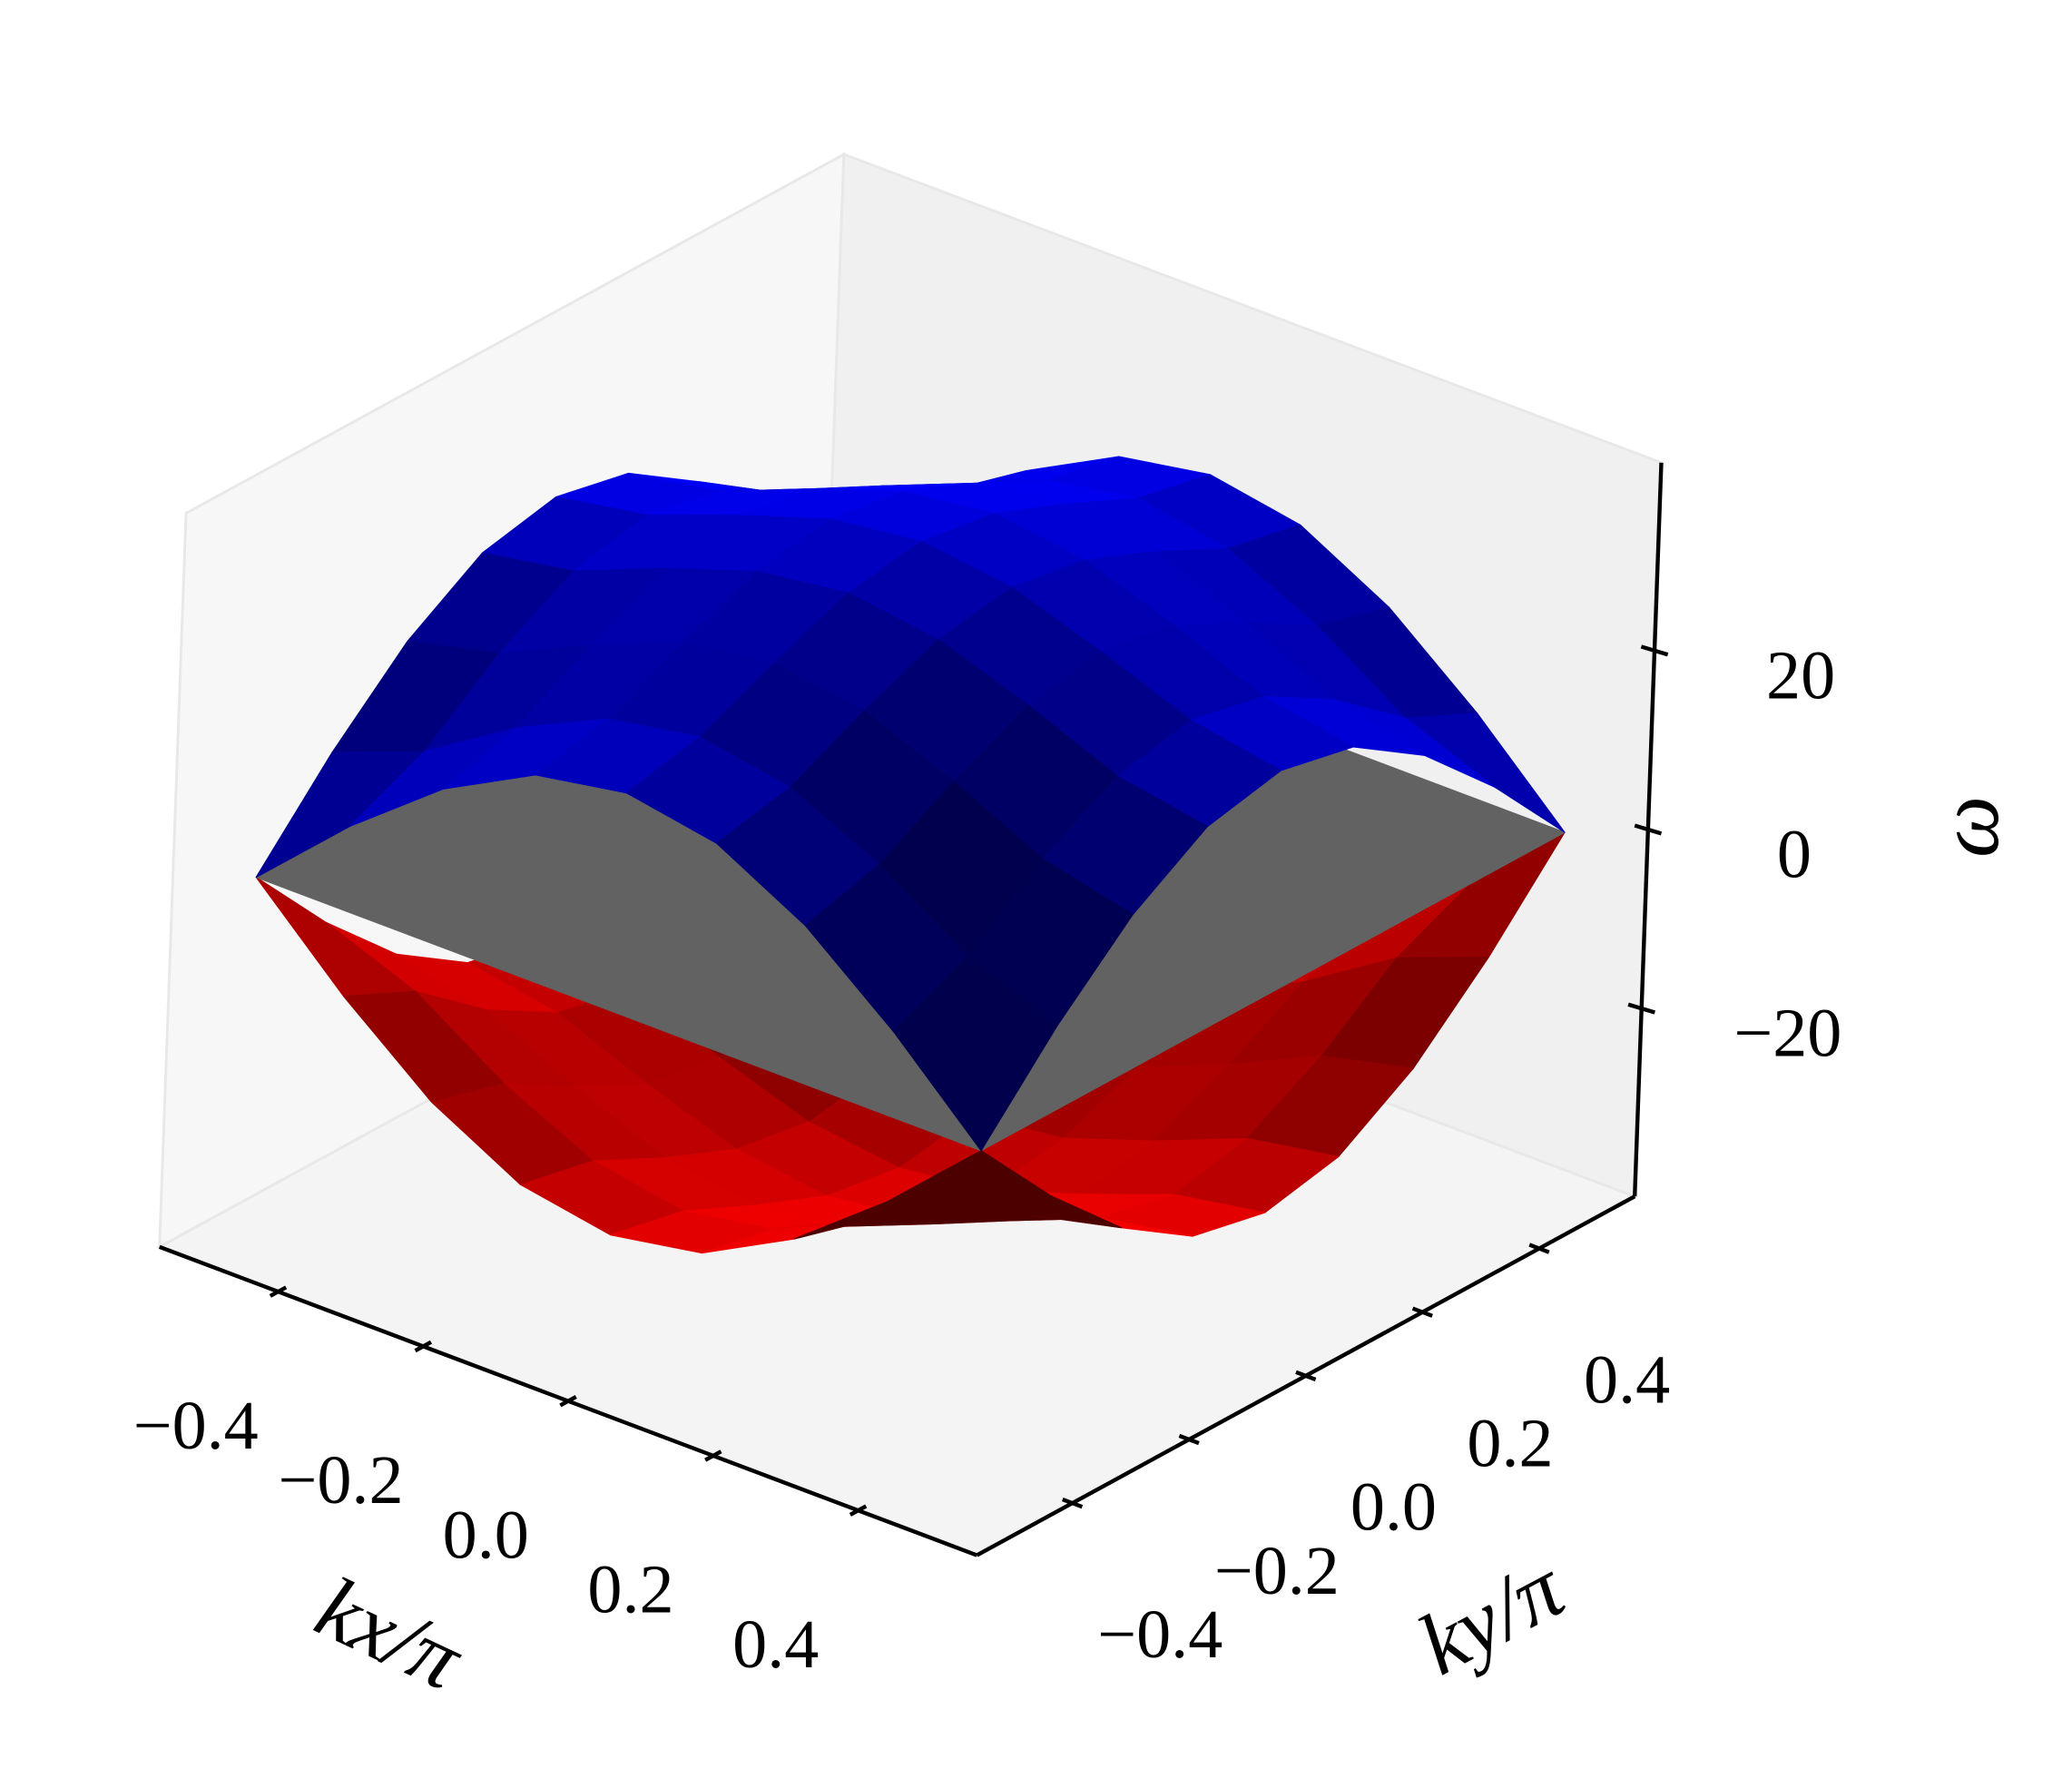 This screenshot has height=1788, width=2072. What do you see at coordinates (1491, 1615) in the screenshot?
I see `y-axis-label: ky/π` at bounding box center [1491, 1615].